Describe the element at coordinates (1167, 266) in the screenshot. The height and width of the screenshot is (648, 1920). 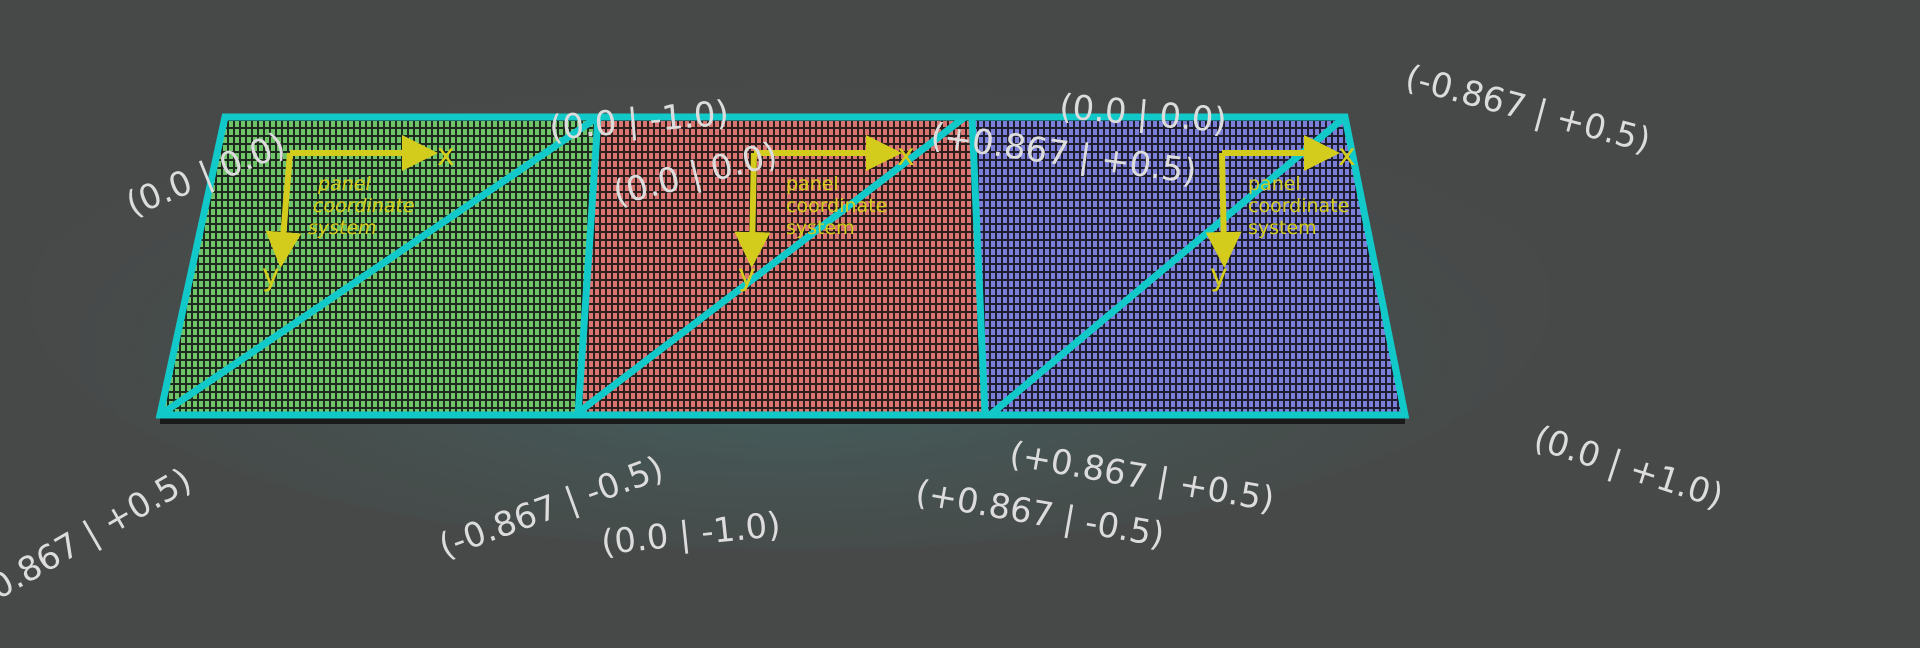
I see `diagonal-blue` at that location.